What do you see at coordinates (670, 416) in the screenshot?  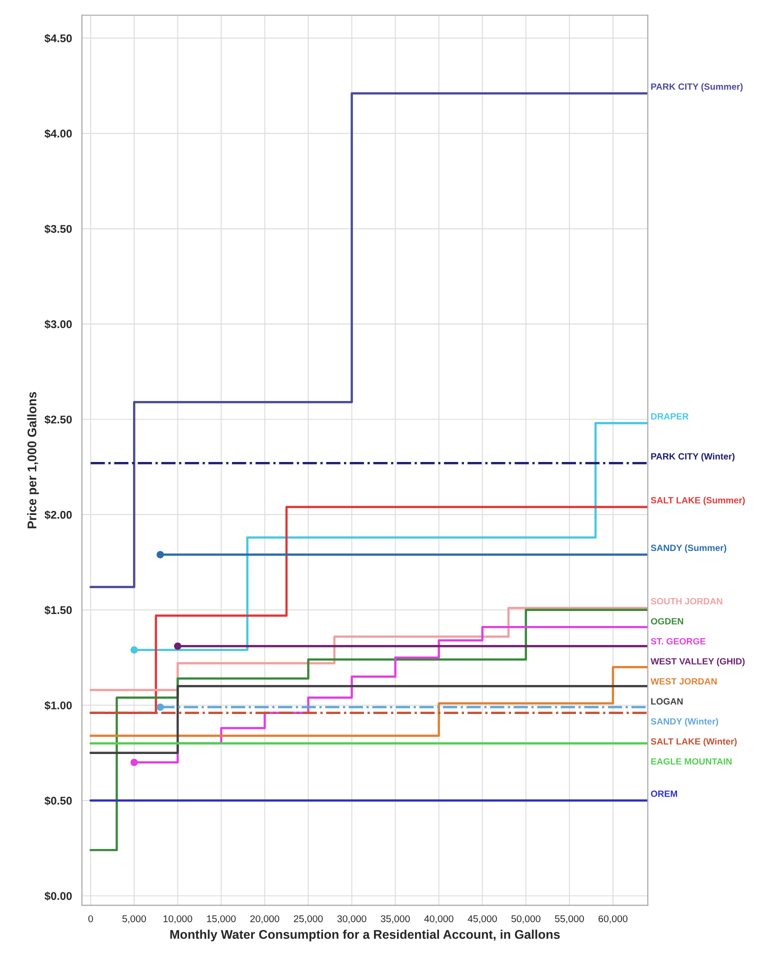 I see `series-label: DRAPER` at bounding box center [670, 416].